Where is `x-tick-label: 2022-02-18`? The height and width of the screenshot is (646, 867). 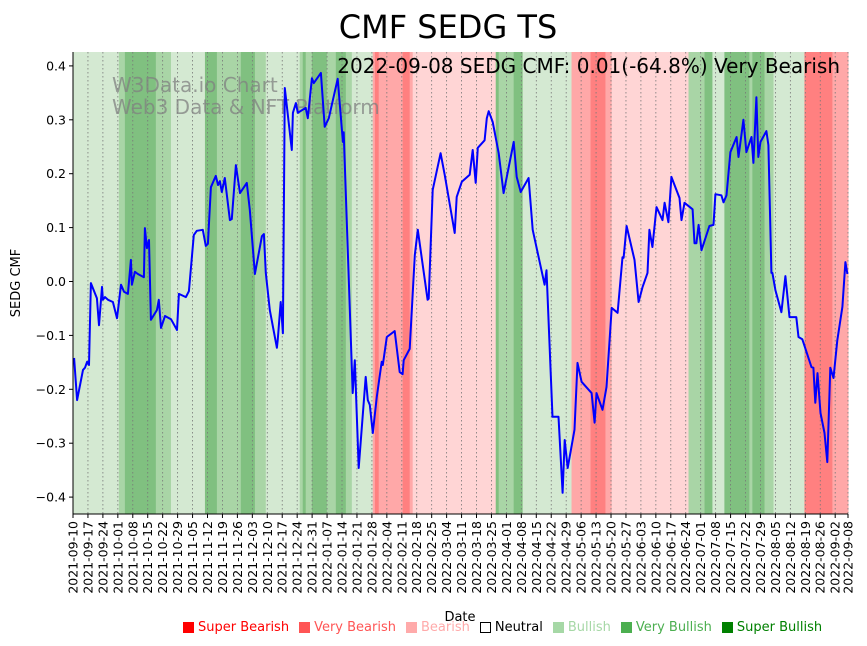
x-tick-label: 2022-02-18 is located at coordinates (416, 557).